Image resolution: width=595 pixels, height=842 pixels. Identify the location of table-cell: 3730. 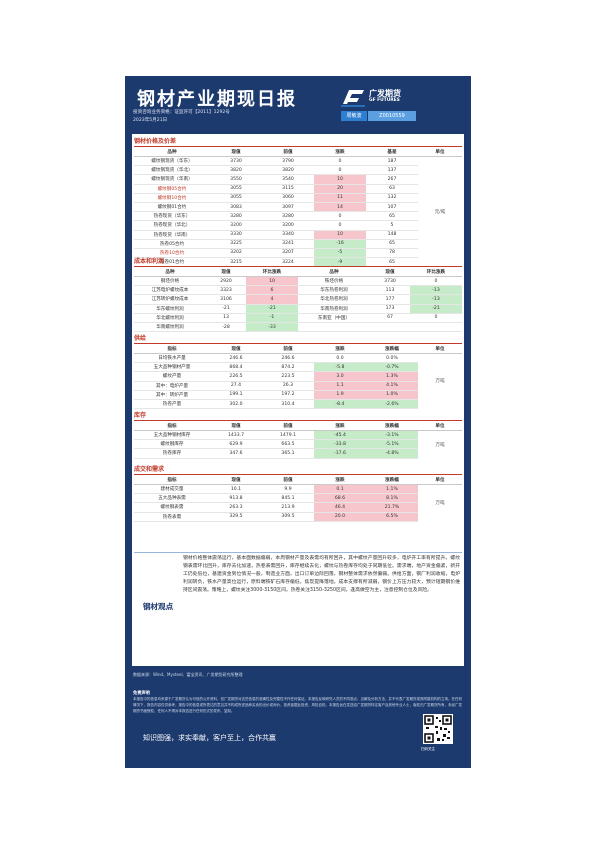
(390, 281).